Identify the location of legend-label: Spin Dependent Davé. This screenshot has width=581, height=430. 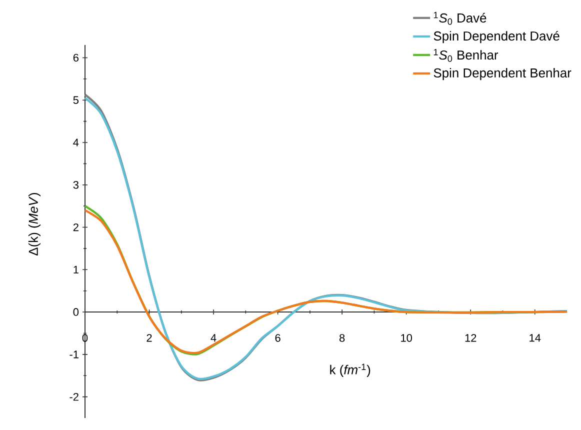
(497, 37).